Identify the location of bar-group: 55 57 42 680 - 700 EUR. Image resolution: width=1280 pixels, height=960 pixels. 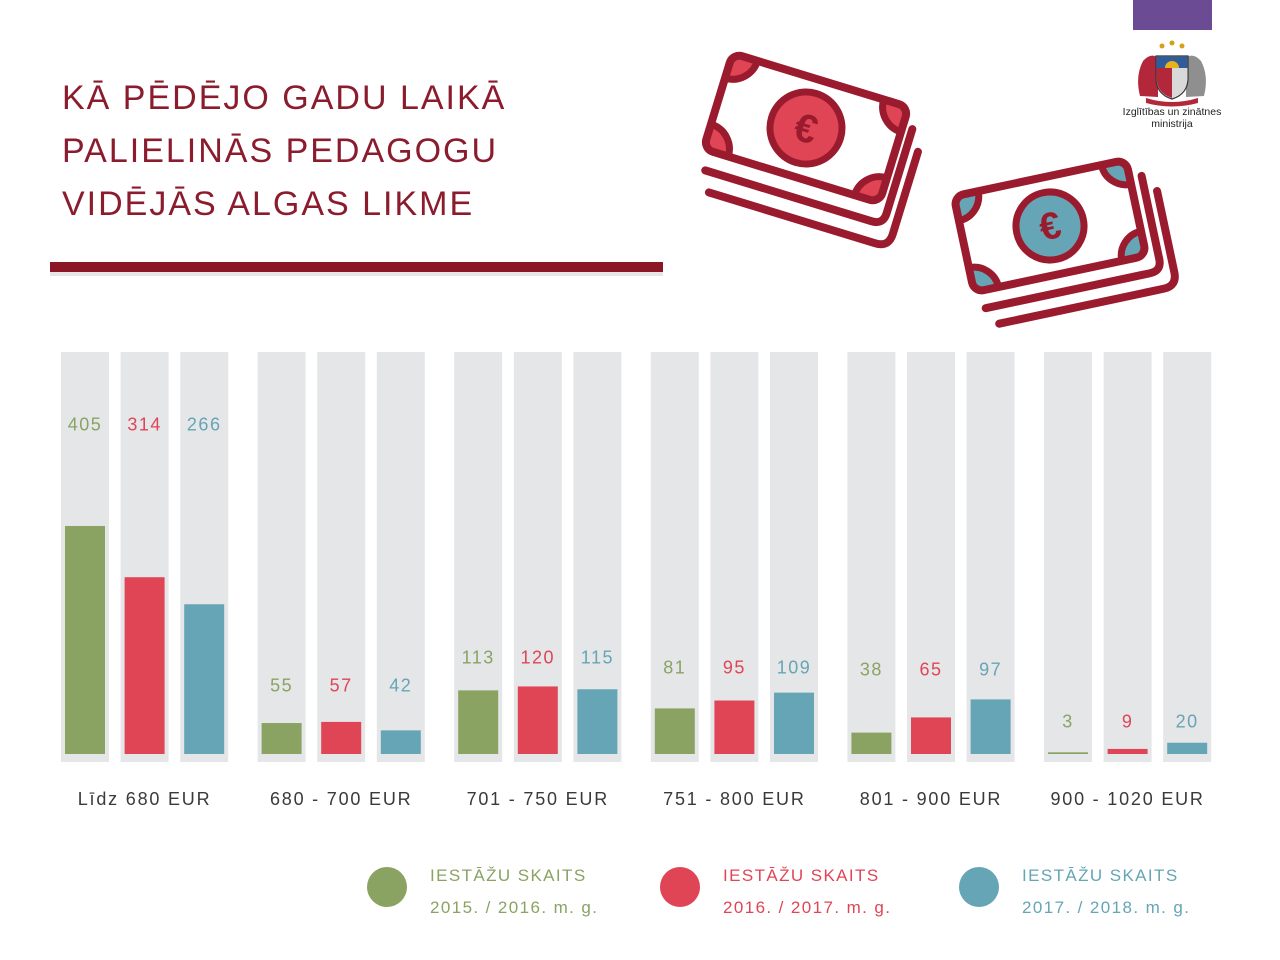
(341, 580).